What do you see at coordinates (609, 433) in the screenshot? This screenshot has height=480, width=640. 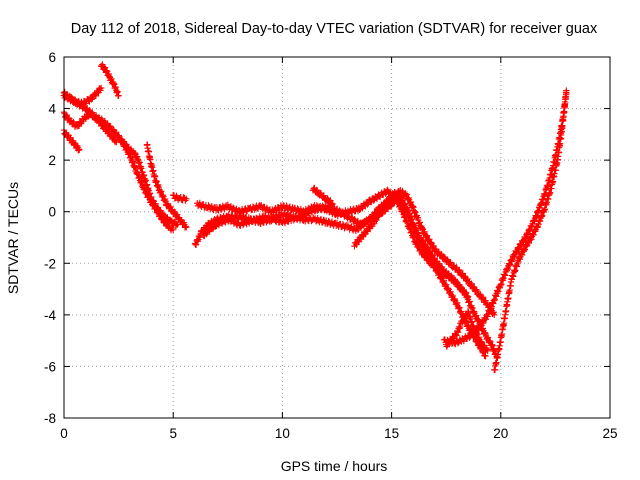 I see `x-tick-label: 25` at bounding box center [609, 433].